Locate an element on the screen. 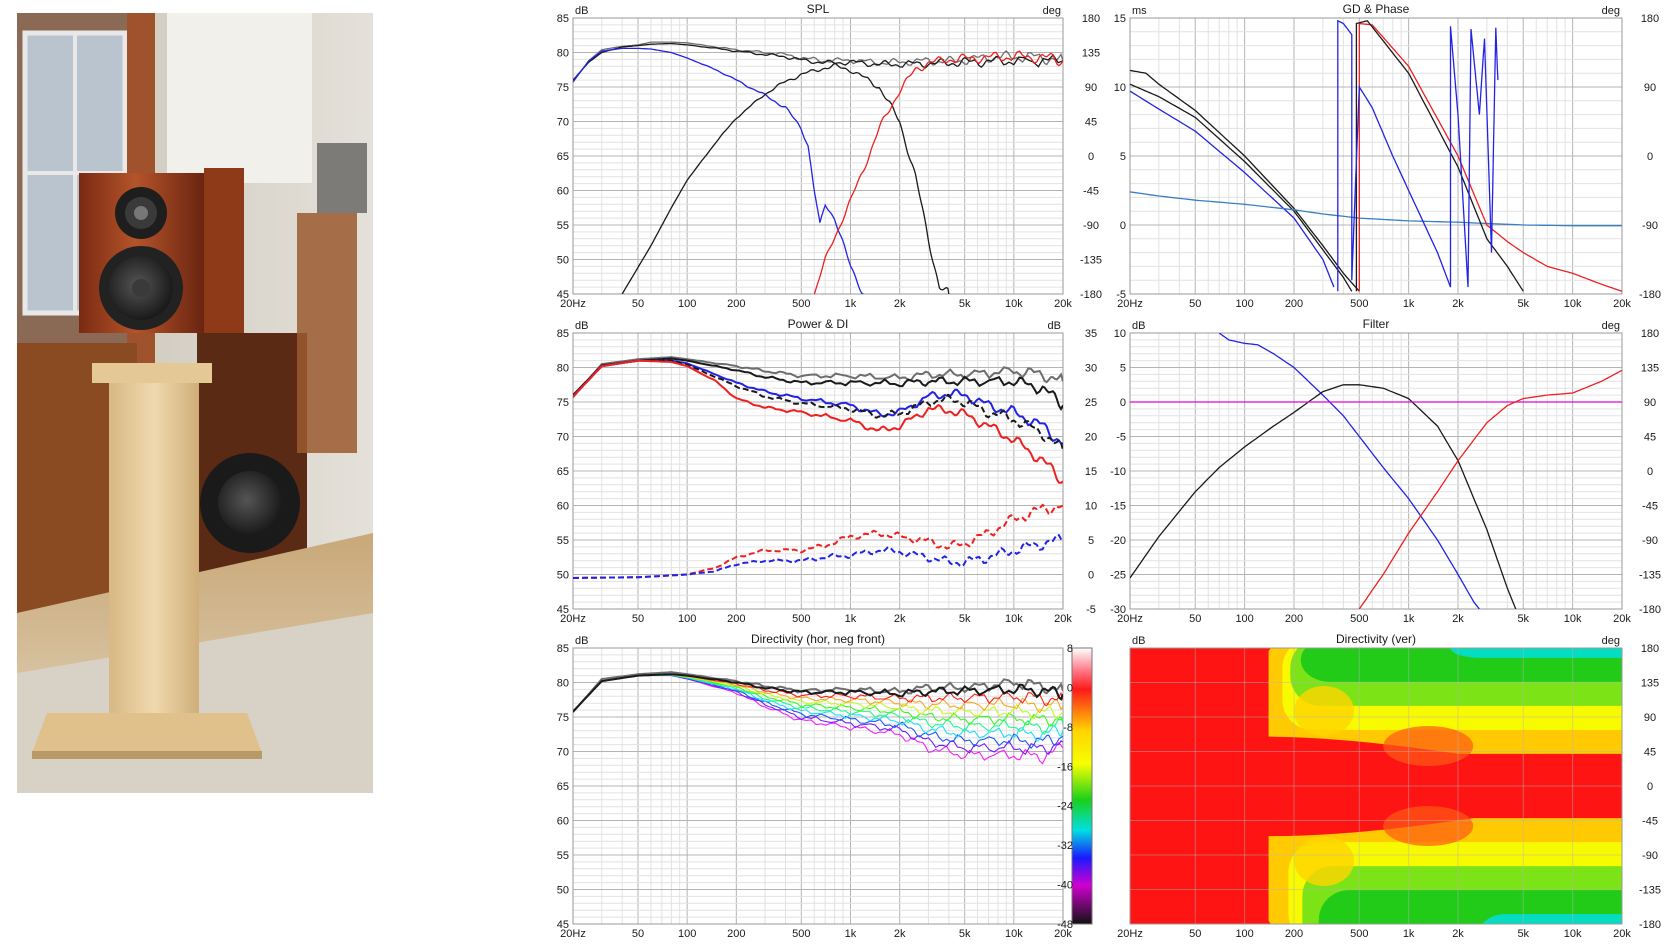 Image resolution: width=1669 pixels, height=947 pixels. y-tick-label: 80 is located at coordinates (563, 54).